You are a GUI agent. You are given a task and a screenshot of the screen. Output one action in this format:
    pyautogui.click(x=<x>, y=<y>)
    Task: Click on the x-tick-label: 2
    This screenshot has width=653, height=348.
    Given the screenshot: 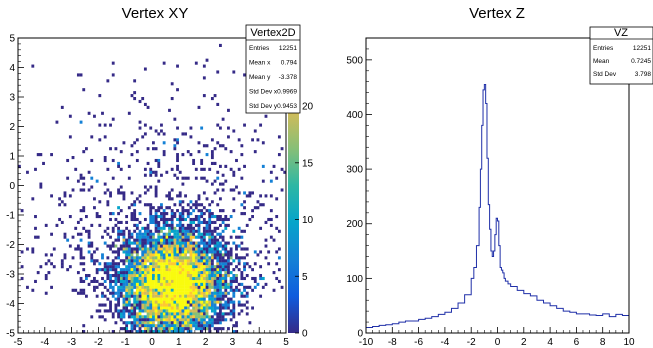 What is the action you would take?
    pyautogui.click(x=206, y=342)
    